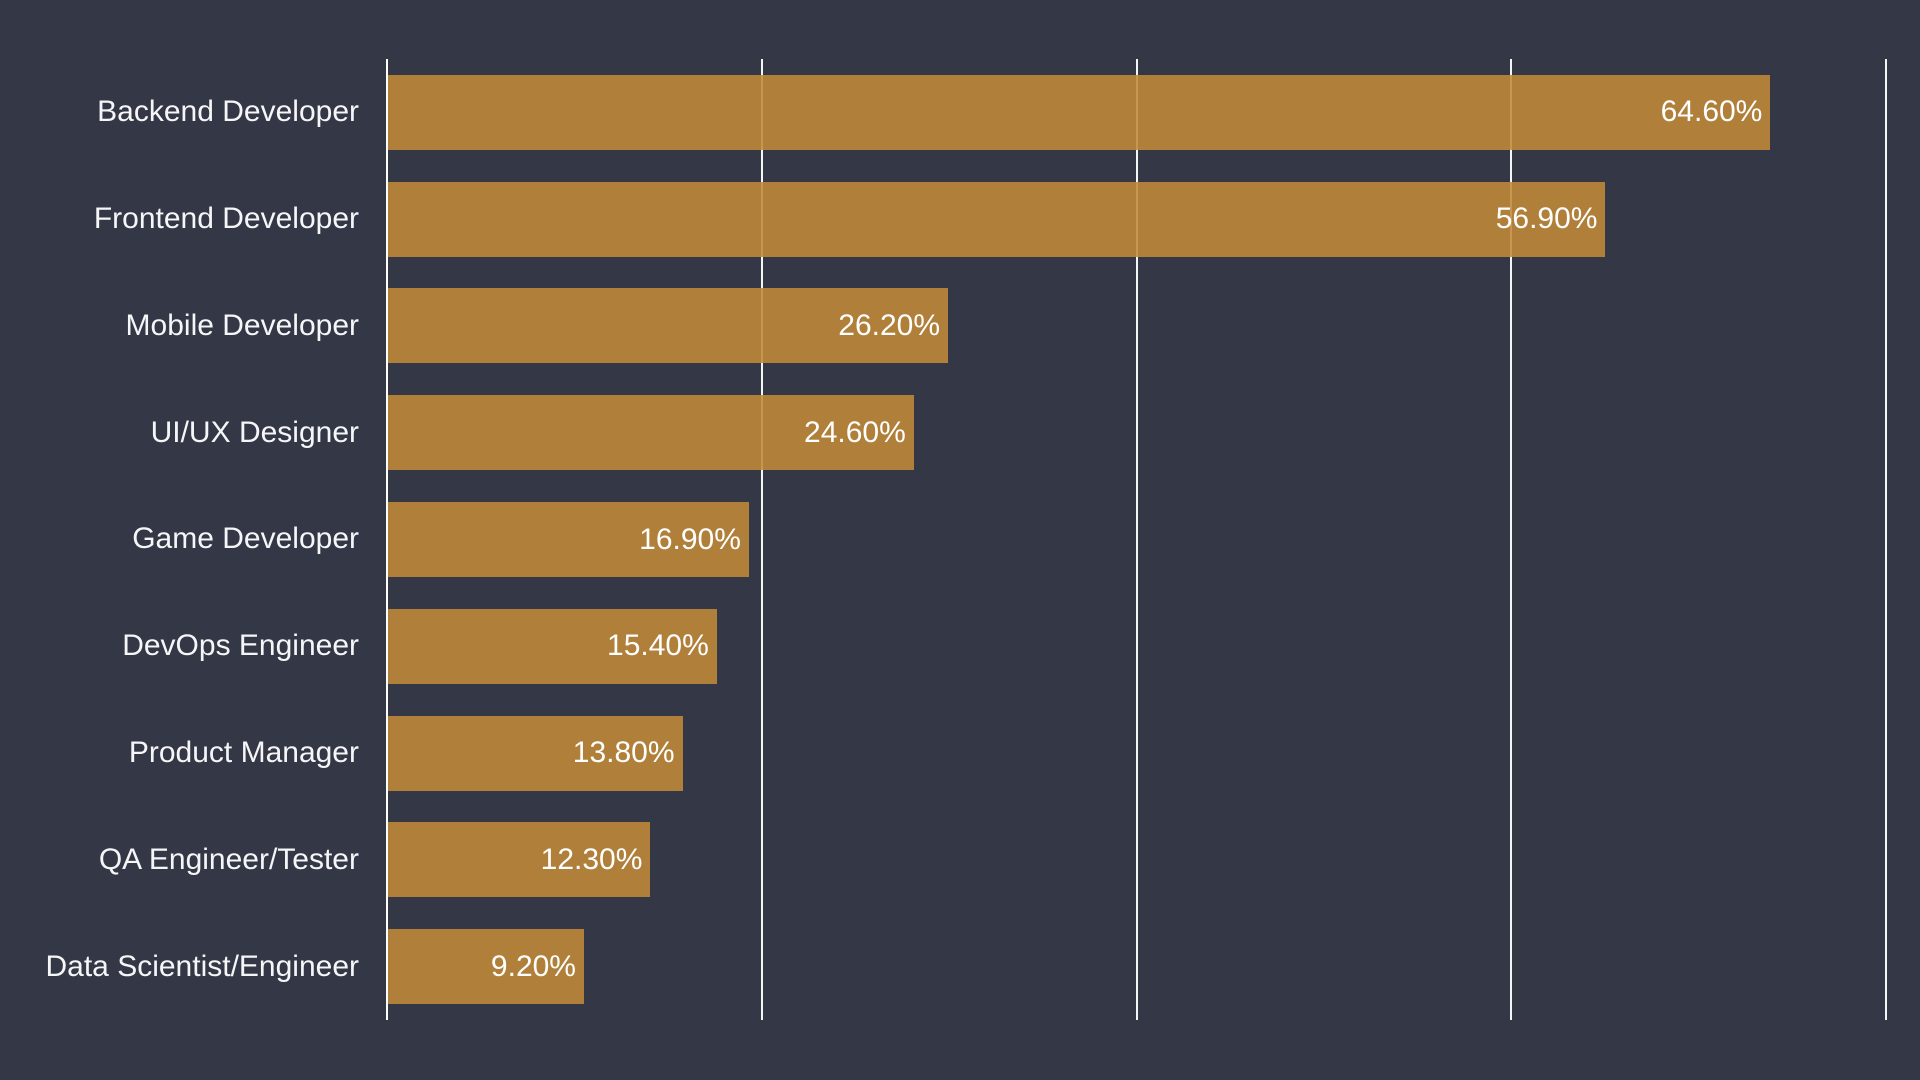  Describe the element at coordinates (386, 539) in the screenshot. I see `y-axis-line` at that location.